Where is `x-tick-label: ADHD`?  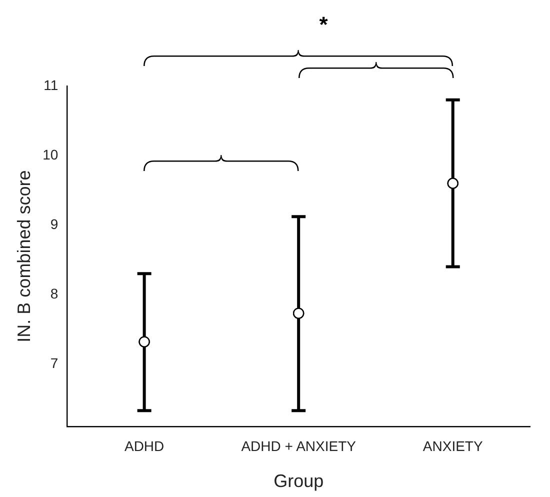
x-tick-label: ADHD is located at coordinates (144, 446).